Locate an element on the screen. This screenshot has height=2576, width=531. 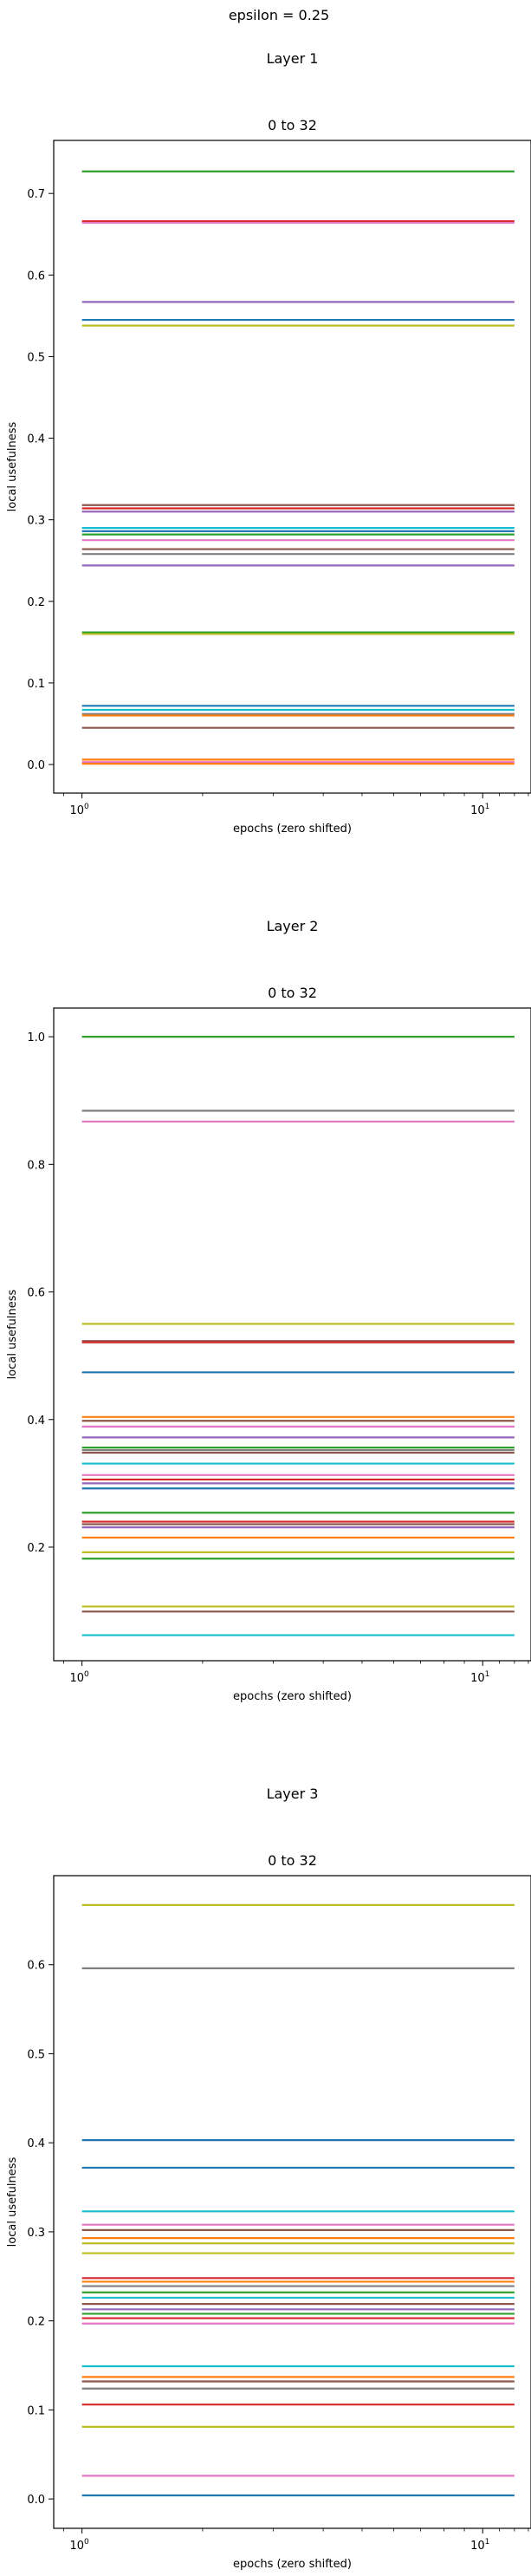
layer-title: Layer 2 is located at coordinates (293, 926).